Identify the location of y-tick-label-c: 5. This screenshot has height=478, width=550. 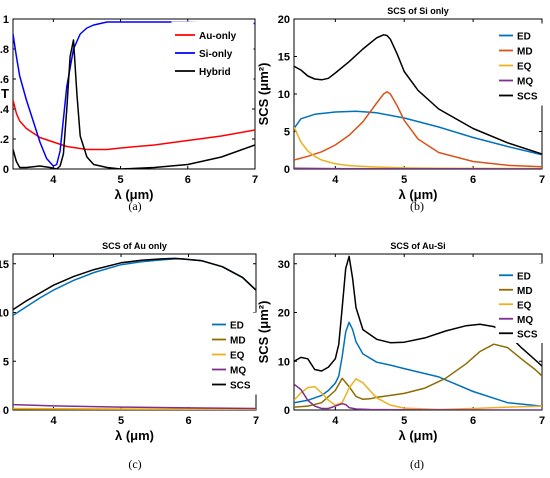
(6, 362).